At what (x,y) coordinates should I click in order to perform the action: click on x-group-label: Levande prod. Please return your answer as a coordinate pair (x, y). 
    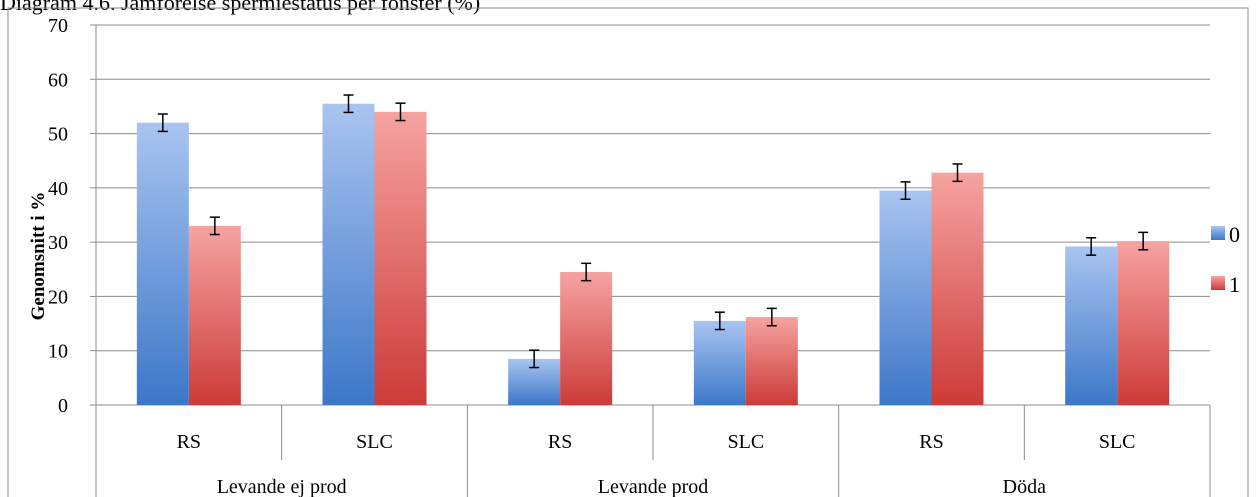
    Looking at the image, I should click on (653, 486).